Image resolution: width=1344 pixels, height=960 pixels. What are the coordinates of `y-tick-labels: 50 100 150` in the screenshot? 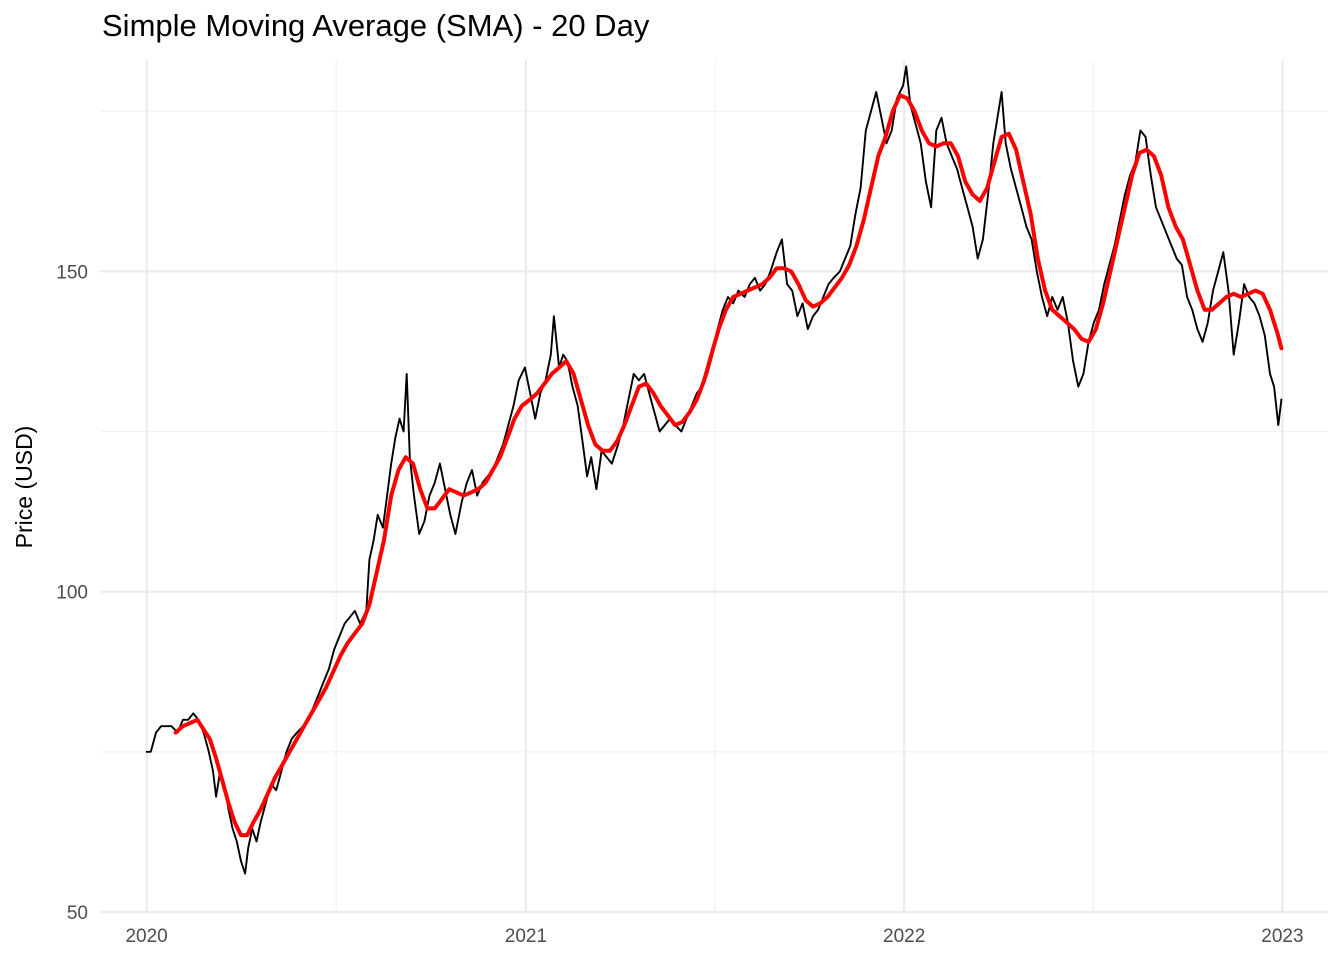 It's located at (72, 593).